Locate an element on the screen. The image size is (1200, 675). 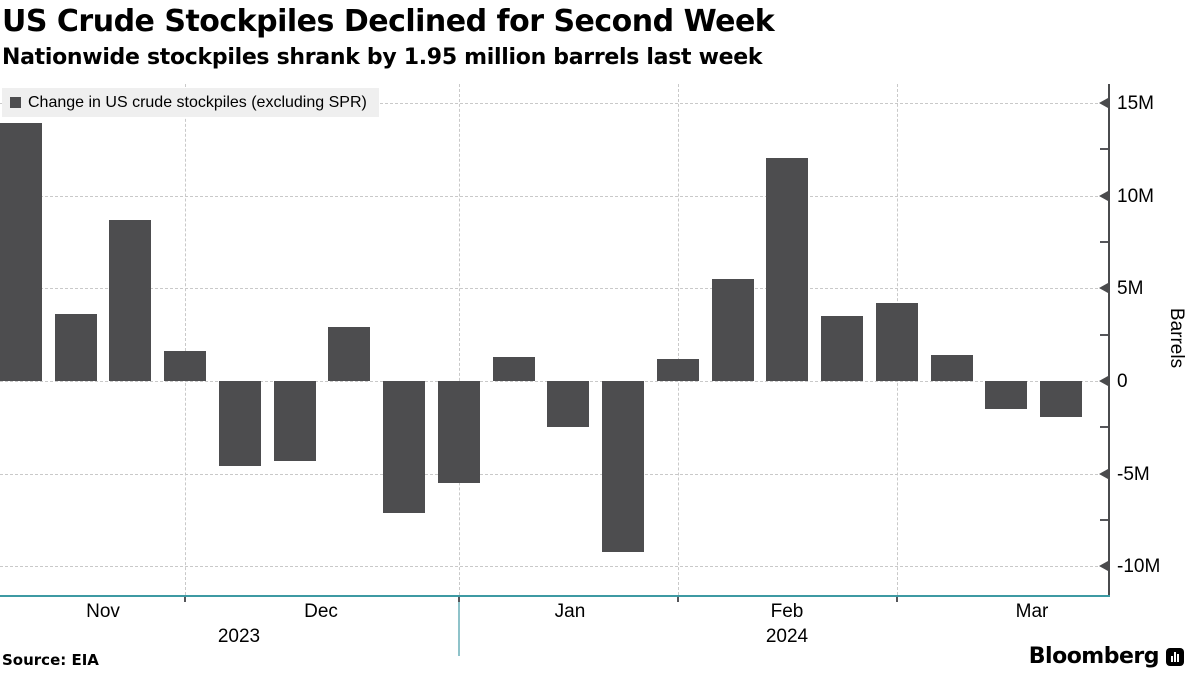
legend-swatch-icon is located at coordinates (15, 102).